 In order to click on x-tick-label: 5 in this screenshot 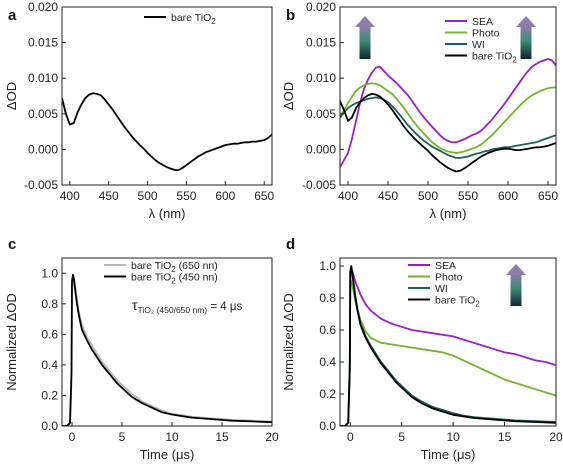, I will do `click(122, 437)`.